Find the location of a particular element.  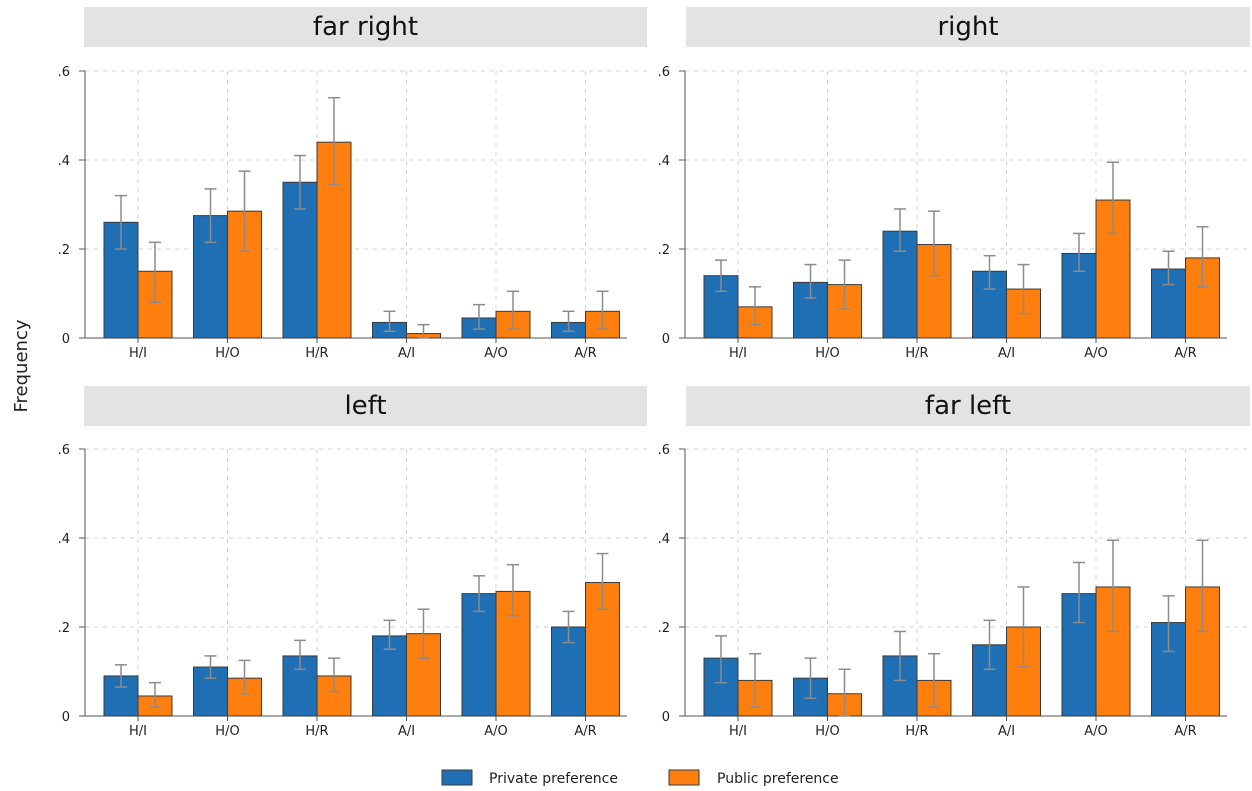

panel-title: far left is located at coordinates (968, 406).